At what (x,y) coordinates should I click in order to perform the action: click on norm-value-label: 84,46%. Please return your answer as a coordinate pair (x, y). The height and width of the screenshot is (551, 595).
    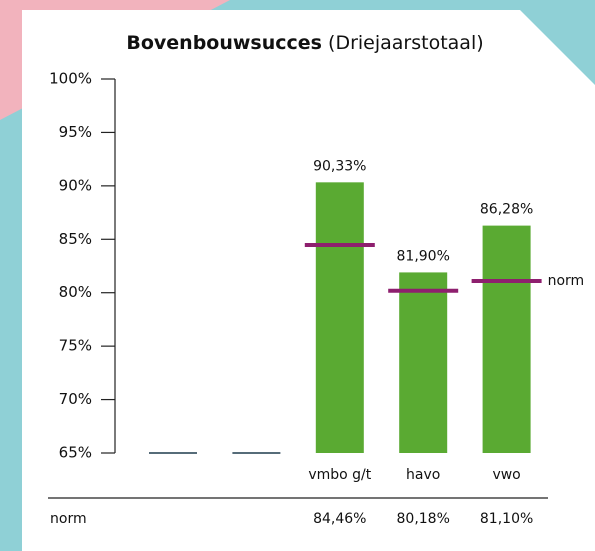
    Looking at the image, I should click on (339, 519).